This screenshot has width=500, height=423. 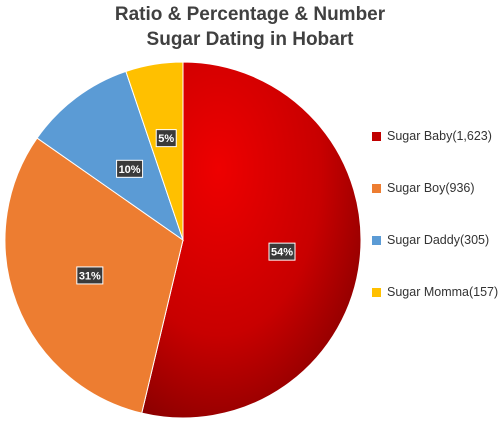 I want to click on legend-label-sugar-baby: Sugar Baby(1,623), so click(x=439, y=136).